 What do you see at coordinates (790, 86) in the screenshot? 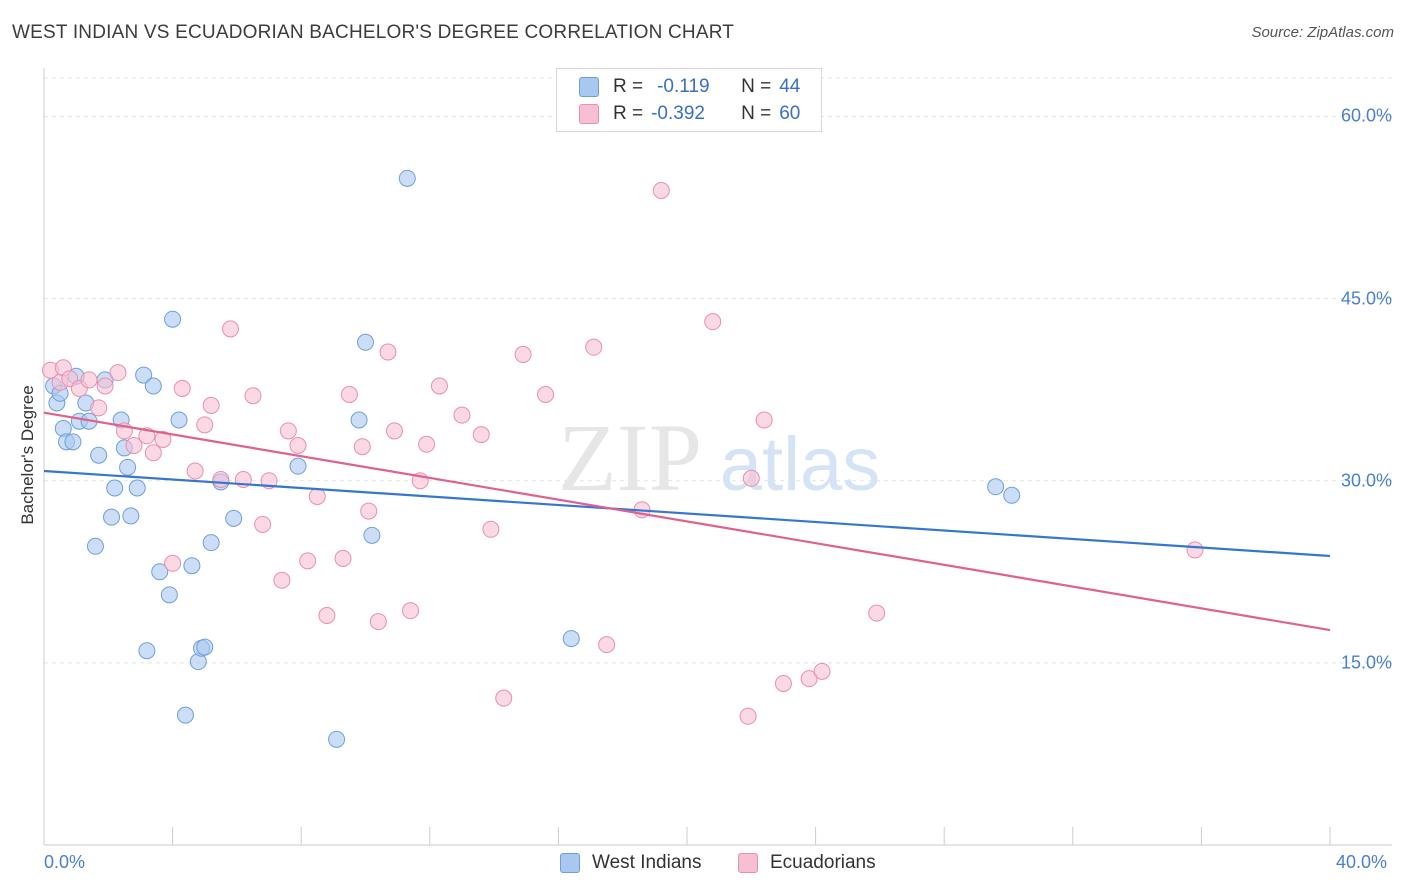
I see `legend-n-value: 44` at bounding box center [790, 86].